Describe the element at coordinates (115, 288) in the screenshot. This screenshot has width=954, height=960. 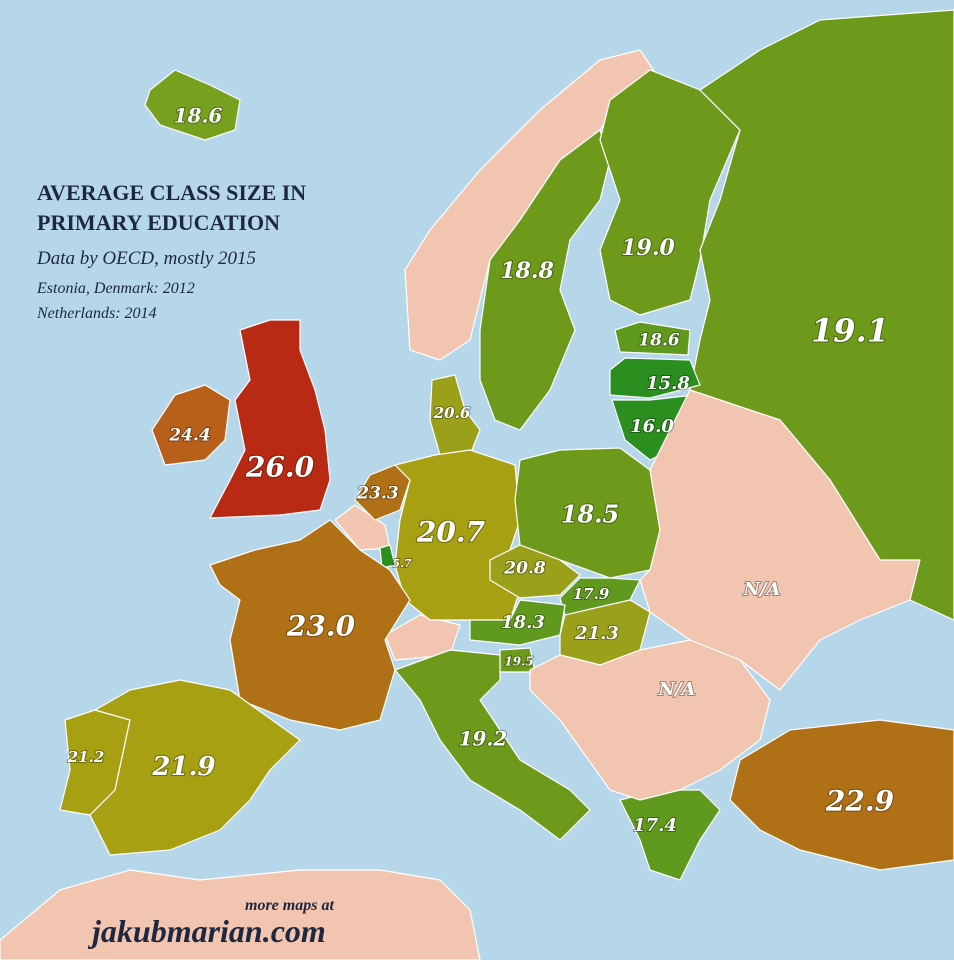
I see `note: Estonia, Denmark: 2012` at that location.